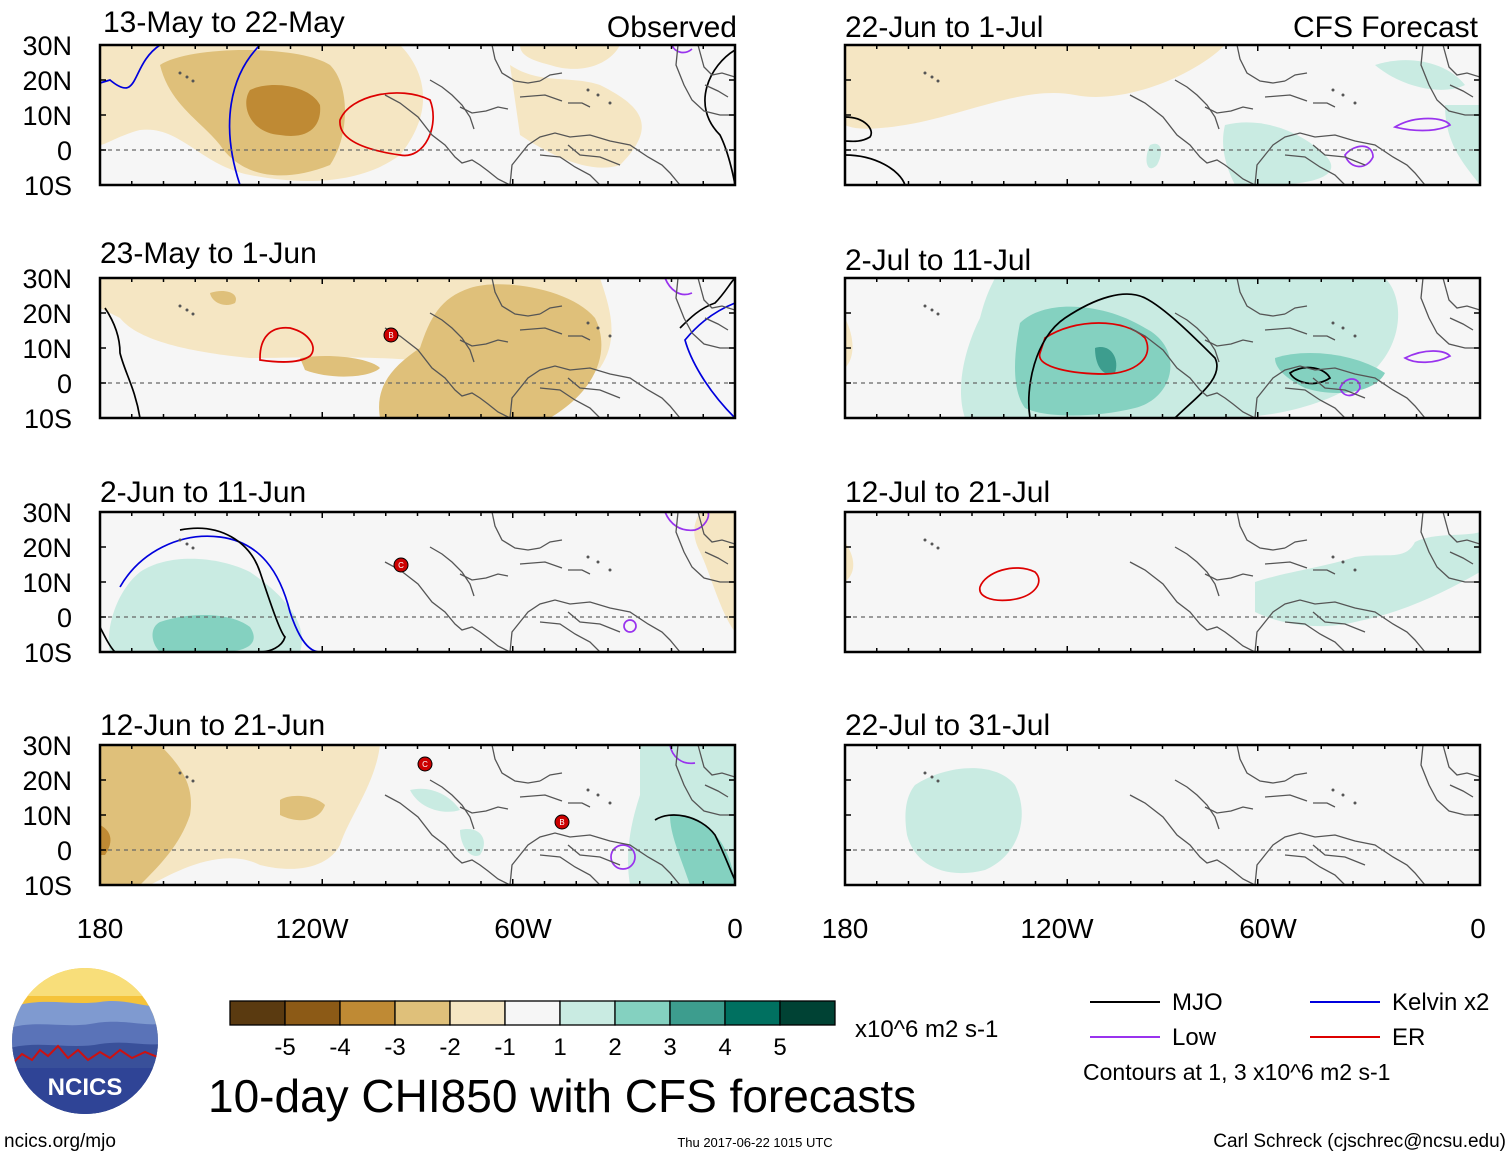 The width and height of the screenshot is (1510, 1158). I want to click on footer-timestamp: Thu 2017-06-22 1015 UTC, so click(754, 1142).